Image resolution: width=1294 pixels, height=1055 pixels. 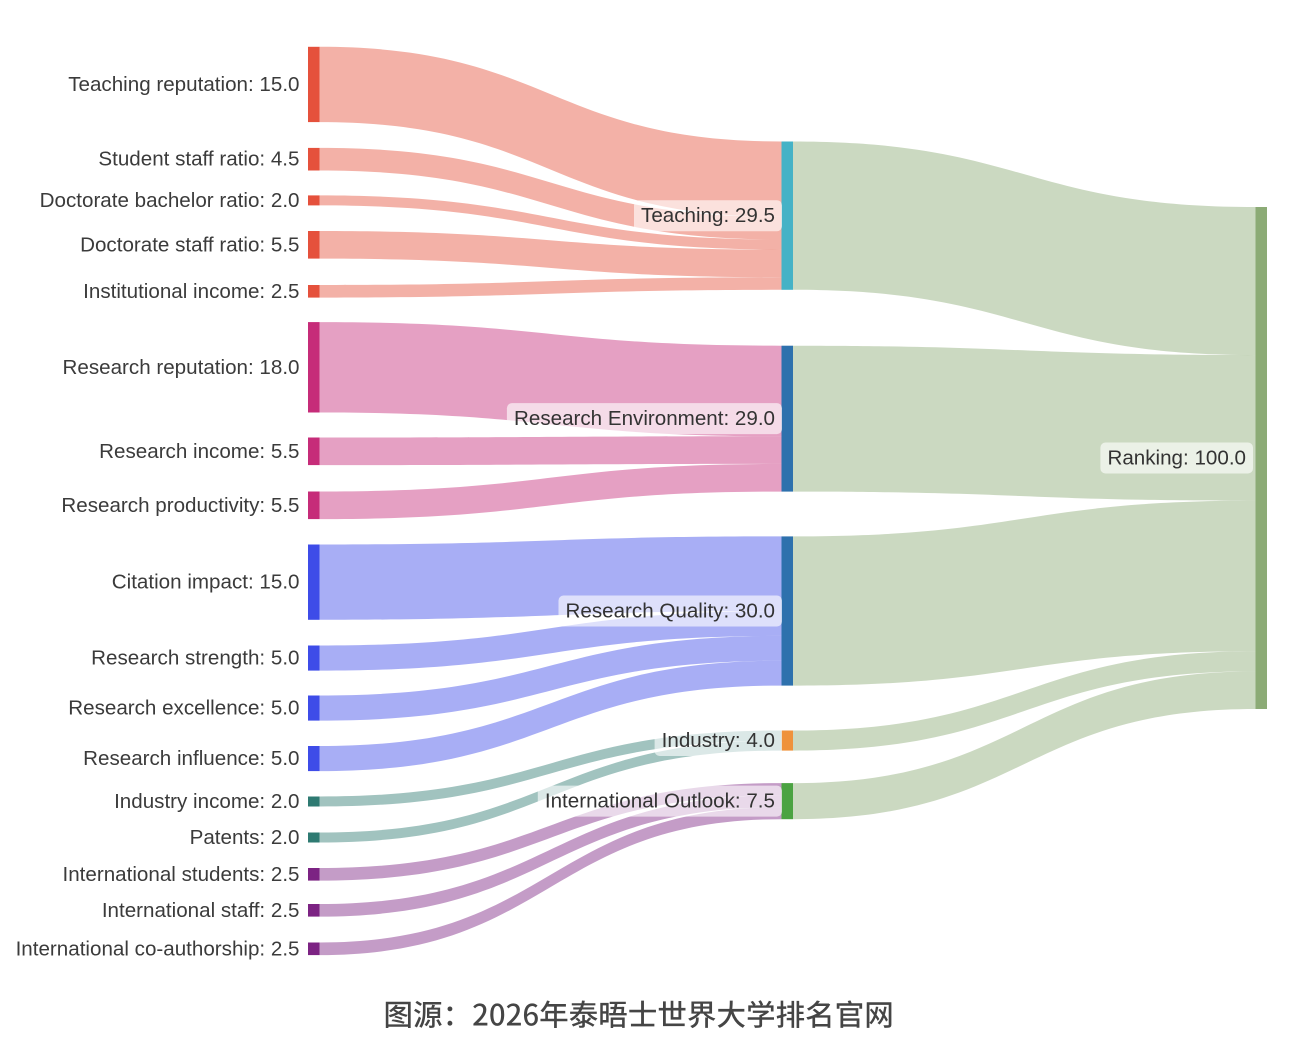 I want to click on svg-text: Research productivity: 5.5, so click(x=180, y=505).